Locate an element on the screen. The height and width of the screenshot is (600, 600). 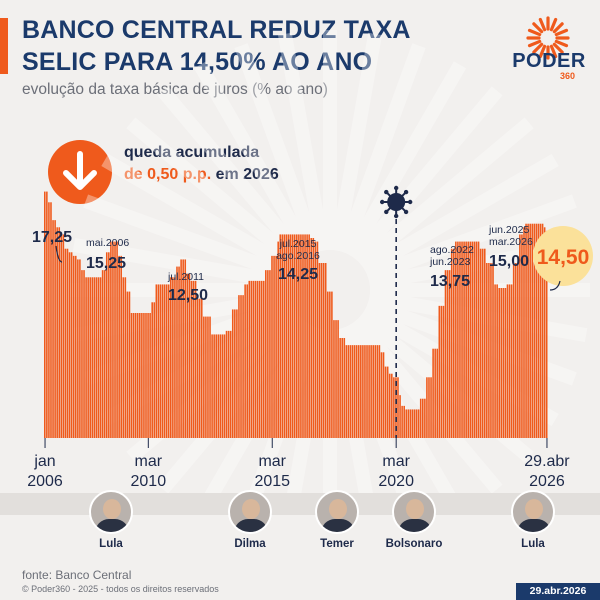
callout-title: queda acumulada is located at coordinates (192, 152).